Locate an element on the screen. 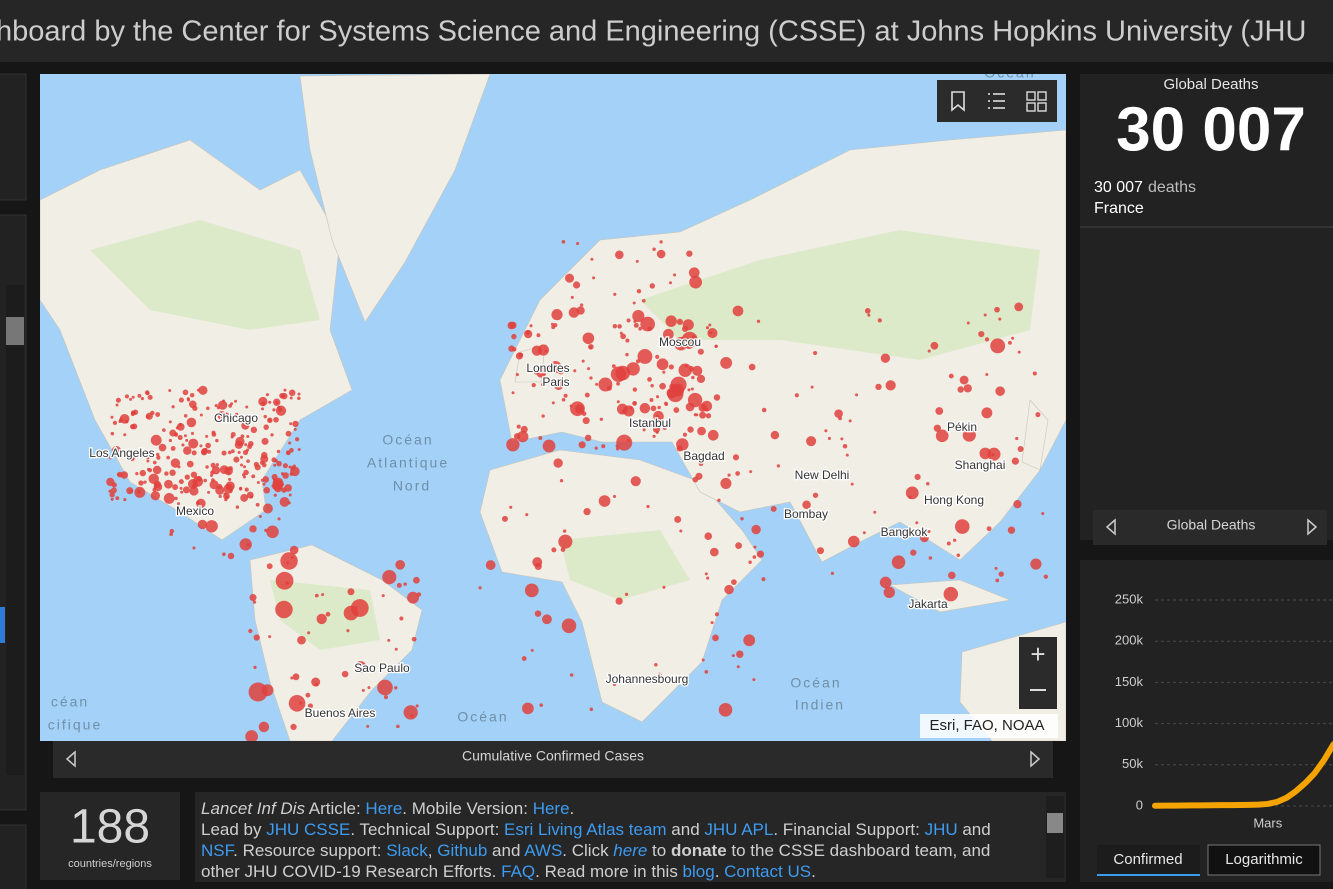 Image resolution: width=1333 pixels, height=889 pixels. basemap-button is located at coordinates (1036, 101).